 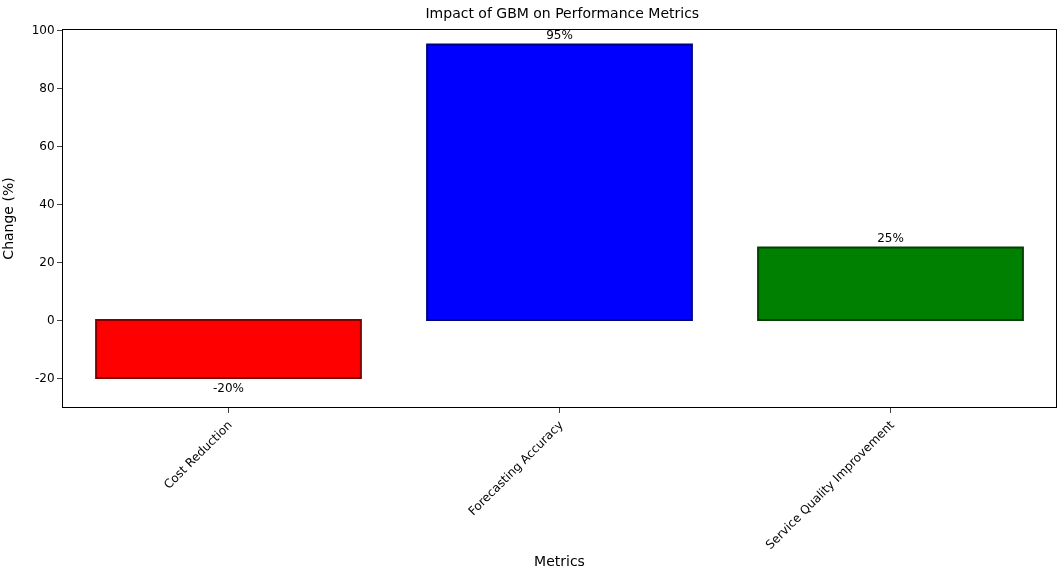 I want to click on data-label: 95%, so click(x=559, y=34).